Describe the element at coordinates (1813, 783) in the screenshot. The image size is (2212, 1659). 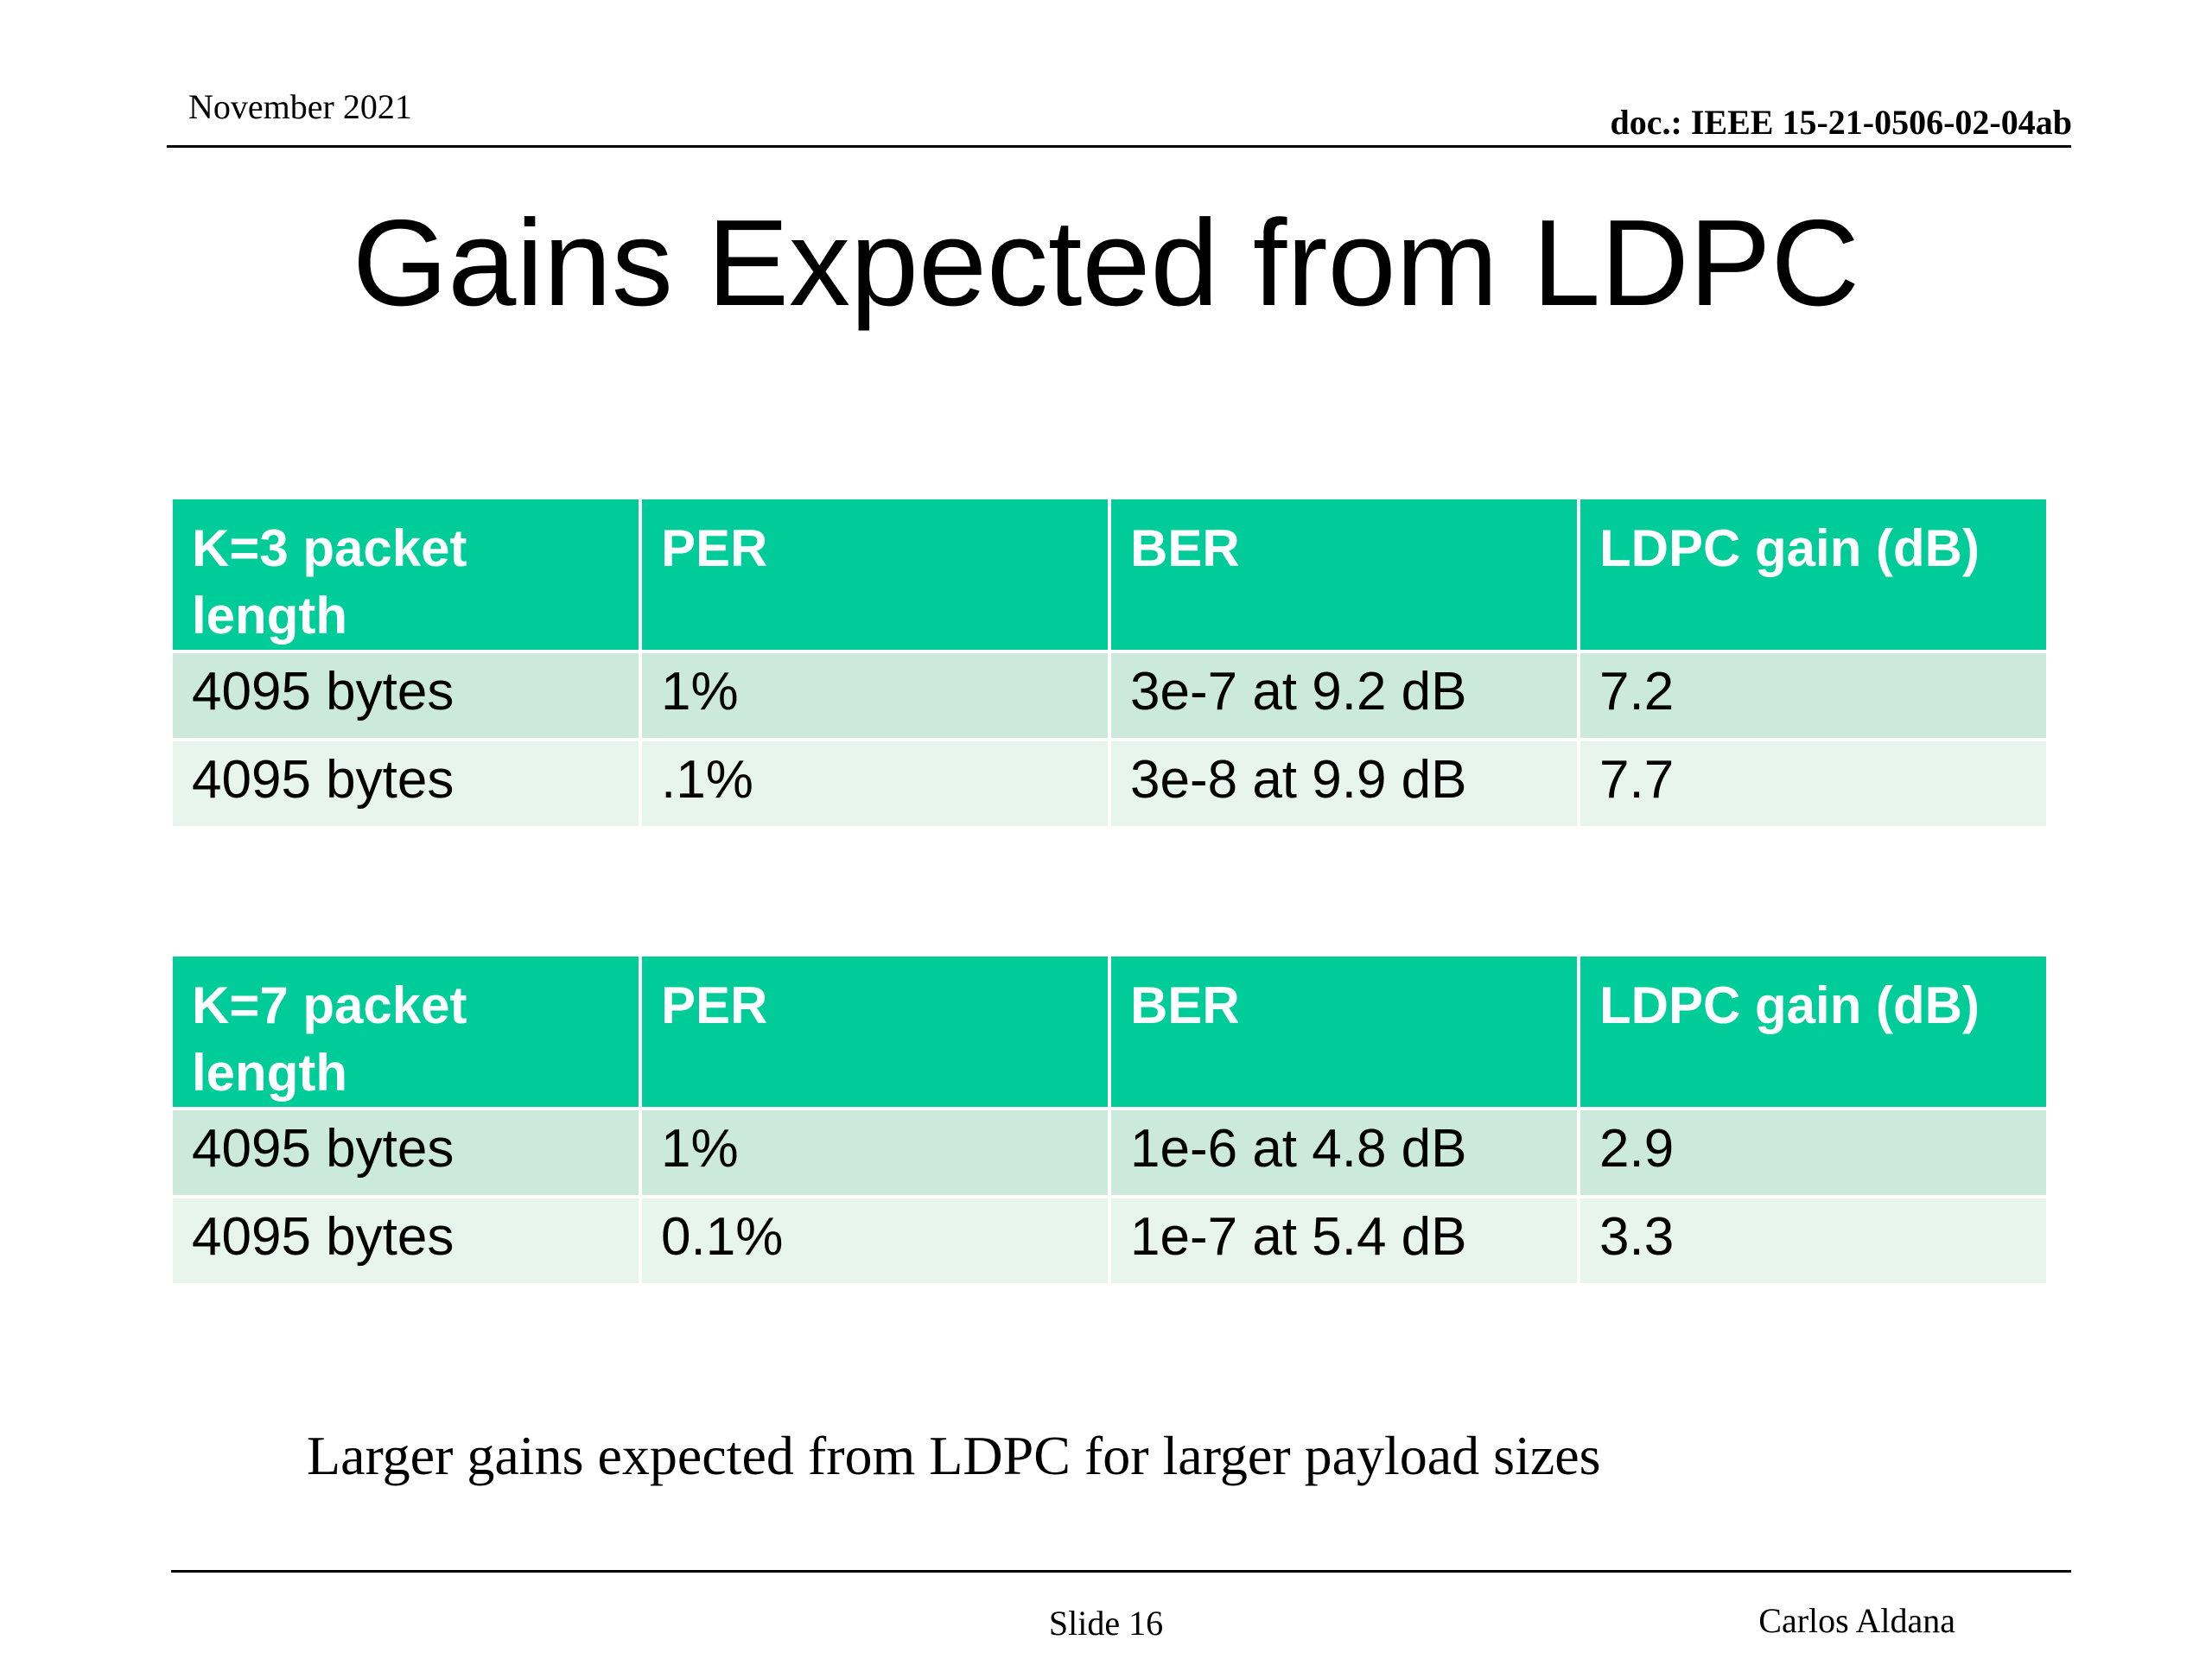
I see `cell-ldpc-gain: 7.7` at that location.